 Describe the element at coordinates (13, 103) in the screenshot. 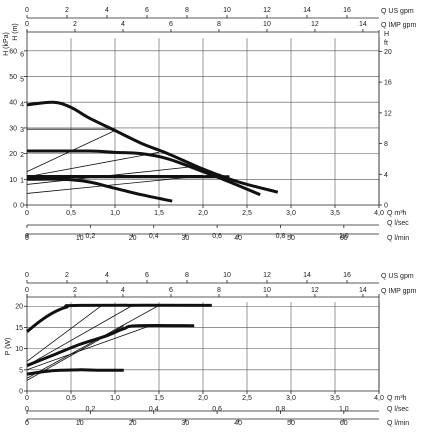

I see `y-tick-label-left: 40` at that location.